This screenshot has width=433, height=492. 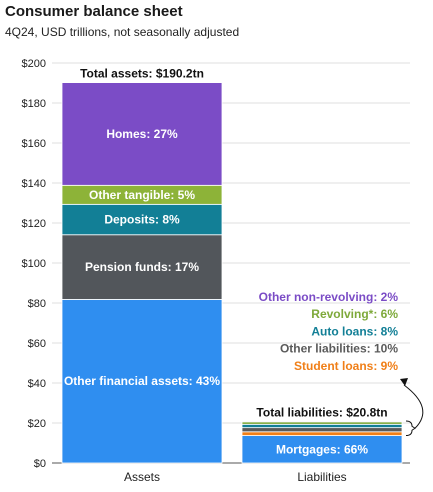 I want to click on liabilities-segment-student-loans, so click(x=322, y=433).